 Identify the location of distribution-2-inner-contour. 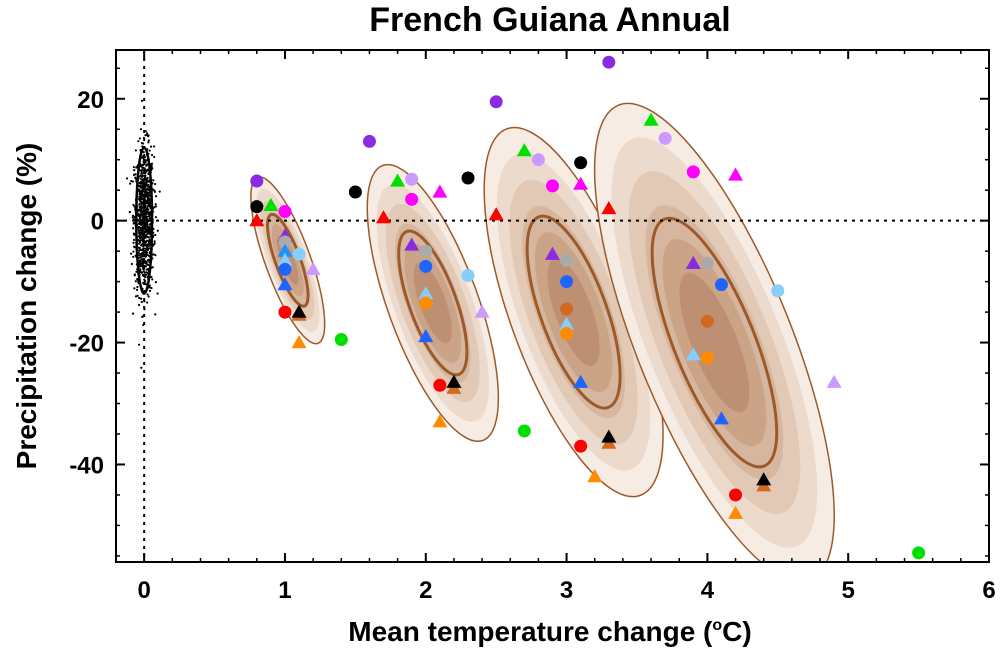
(433, 303).